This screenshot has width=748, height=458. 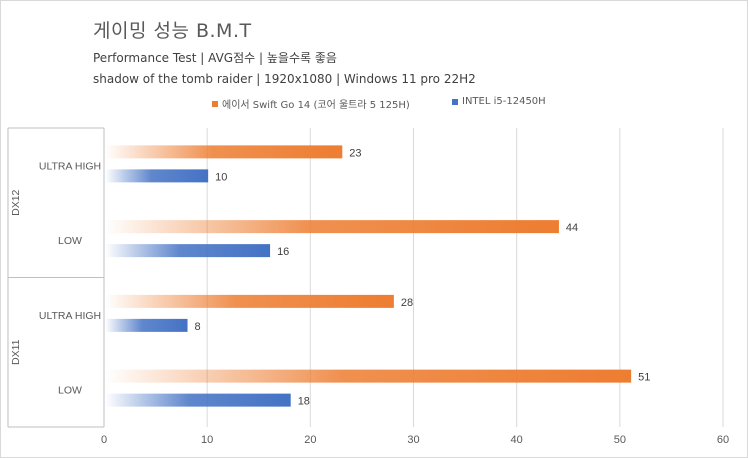 I want to click on x-tick-label-20: 20, so click(x=310, y=440).